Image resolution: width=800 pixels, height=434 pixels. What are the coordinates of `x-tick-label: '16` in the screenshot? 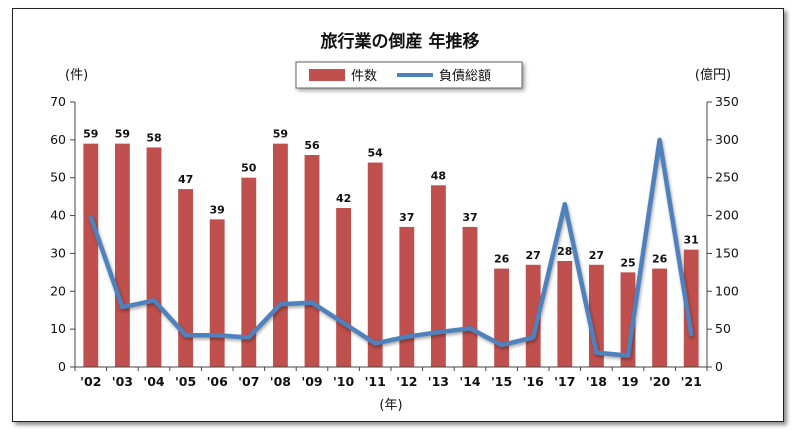 It's located at (534, 381).